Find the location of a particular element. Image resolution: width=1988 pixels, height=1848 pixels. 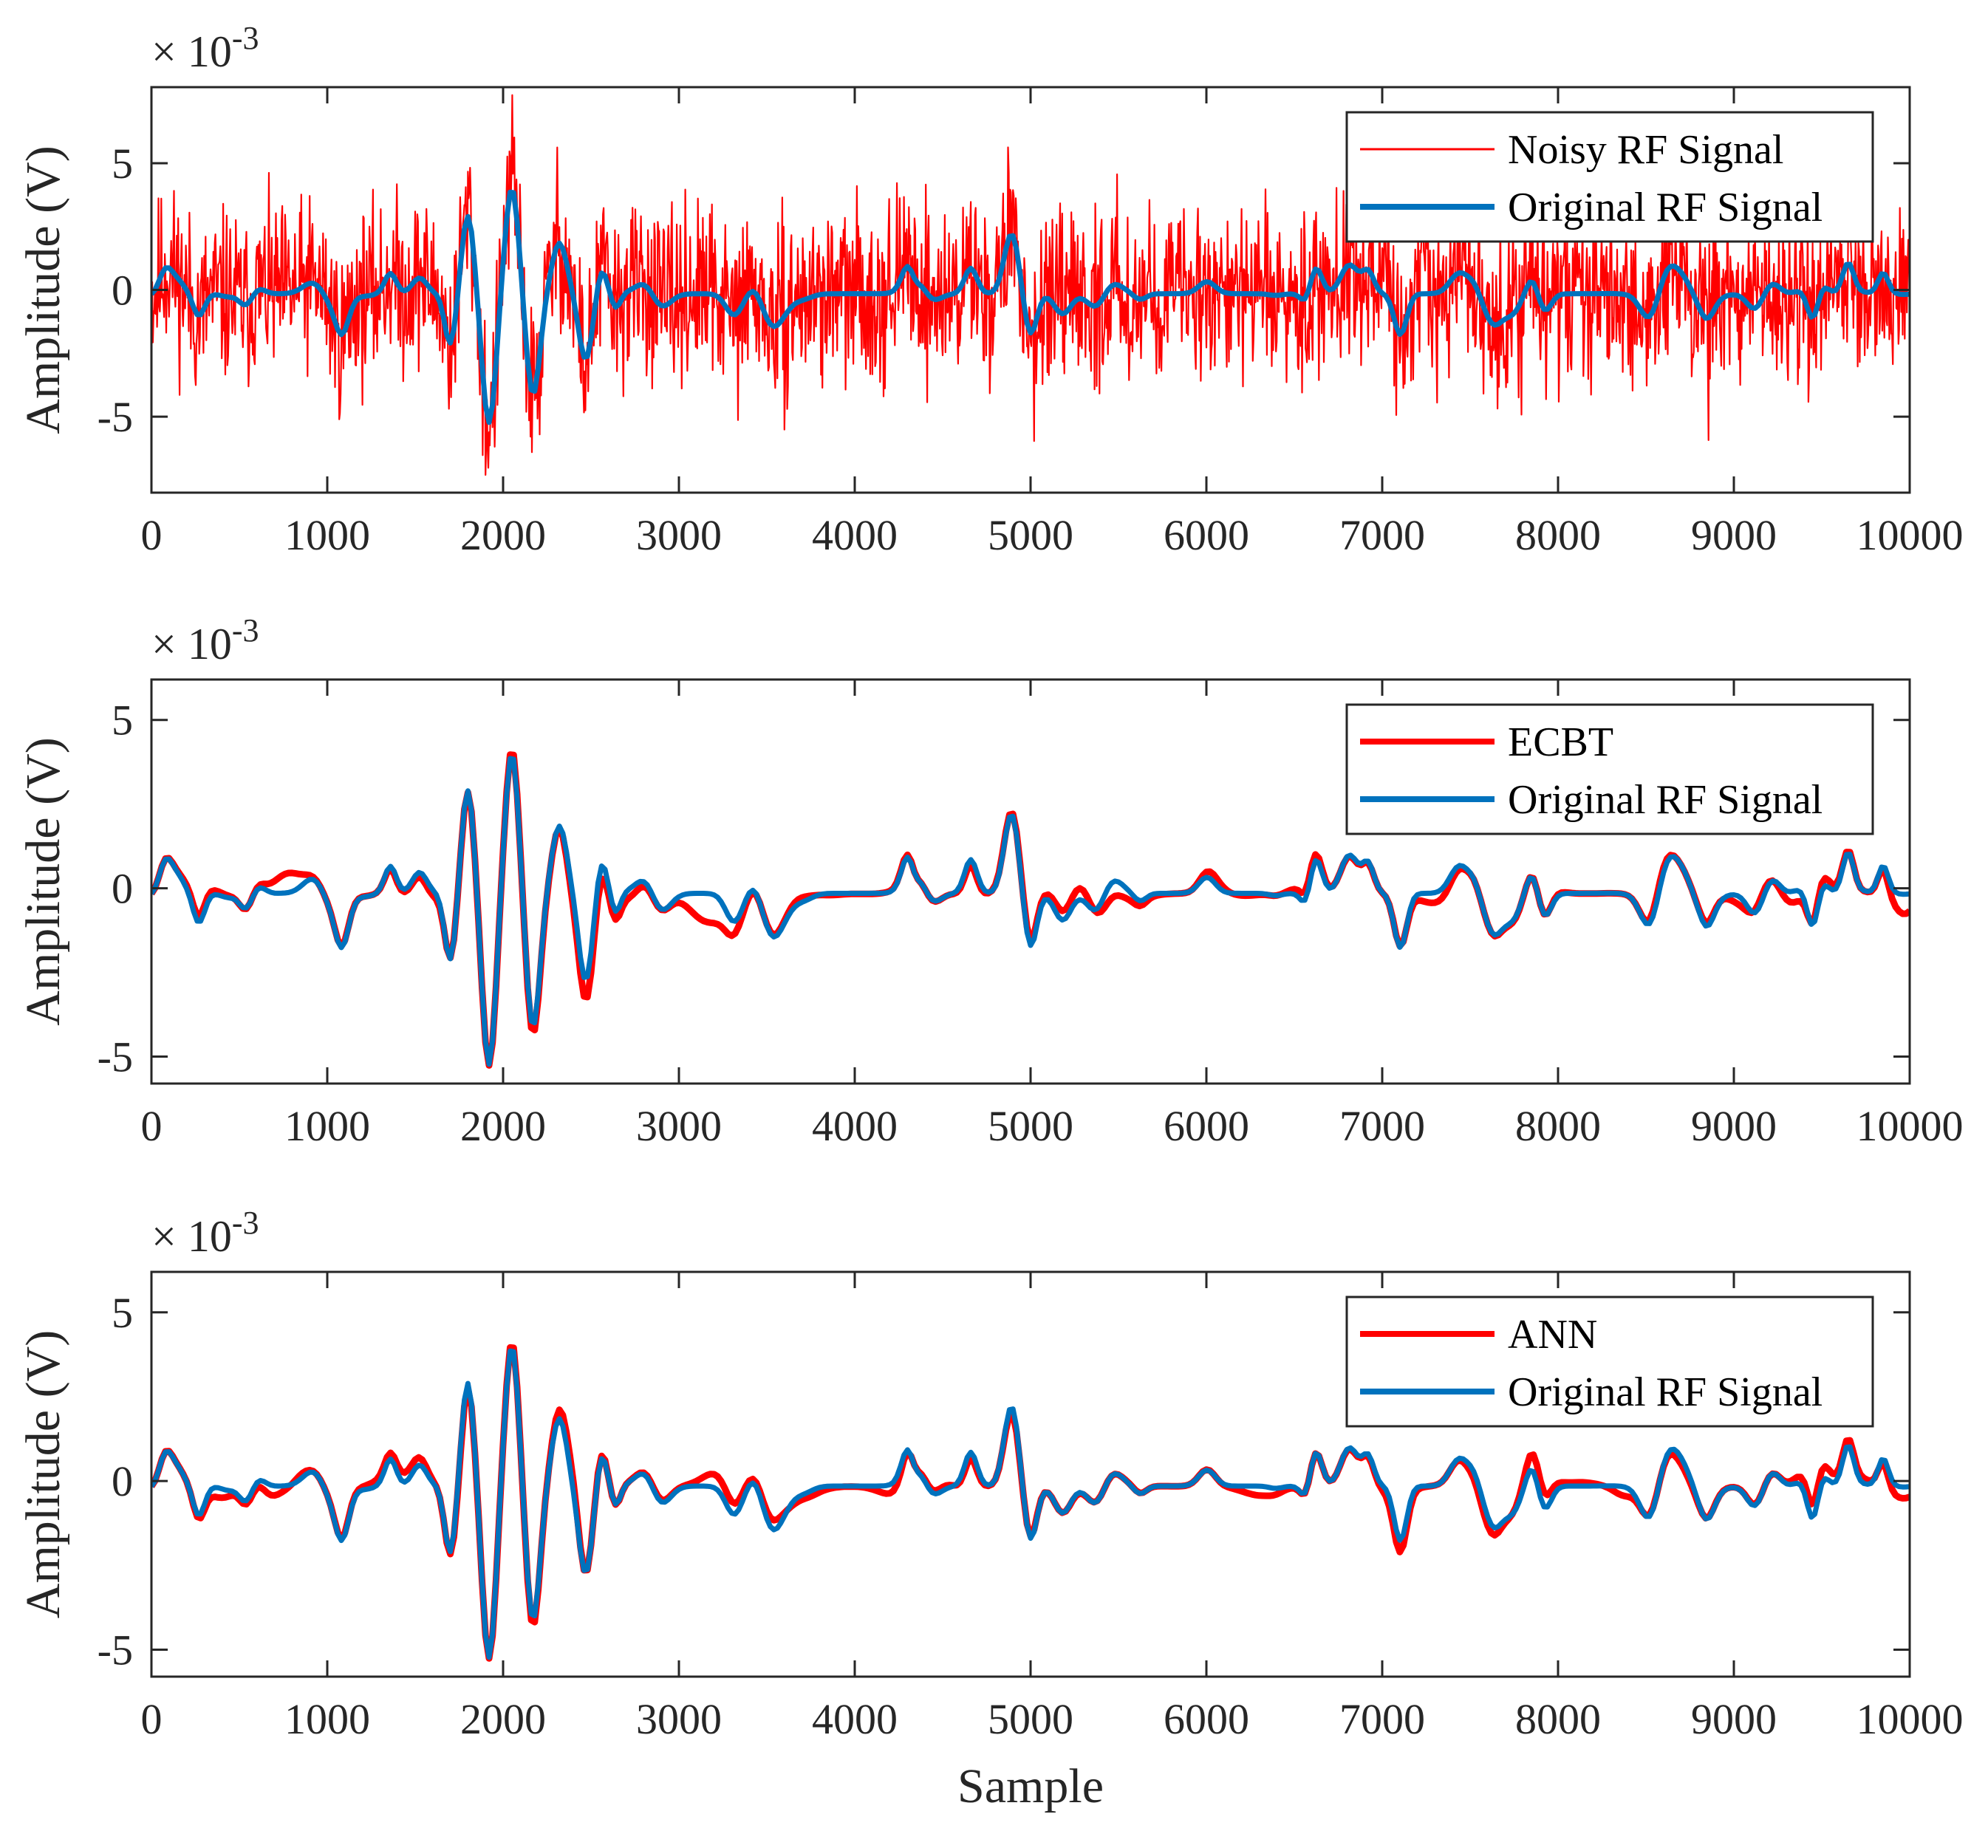

legend-label: Noisy RF Signal is located at coordinates (1645, 150).